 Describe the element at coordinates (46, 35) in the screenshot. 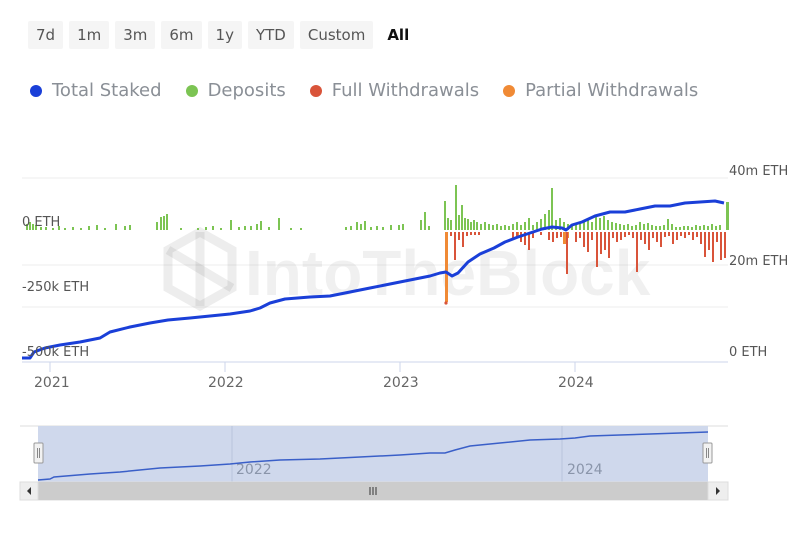

I see `range-button-7d: 7d` at that location.